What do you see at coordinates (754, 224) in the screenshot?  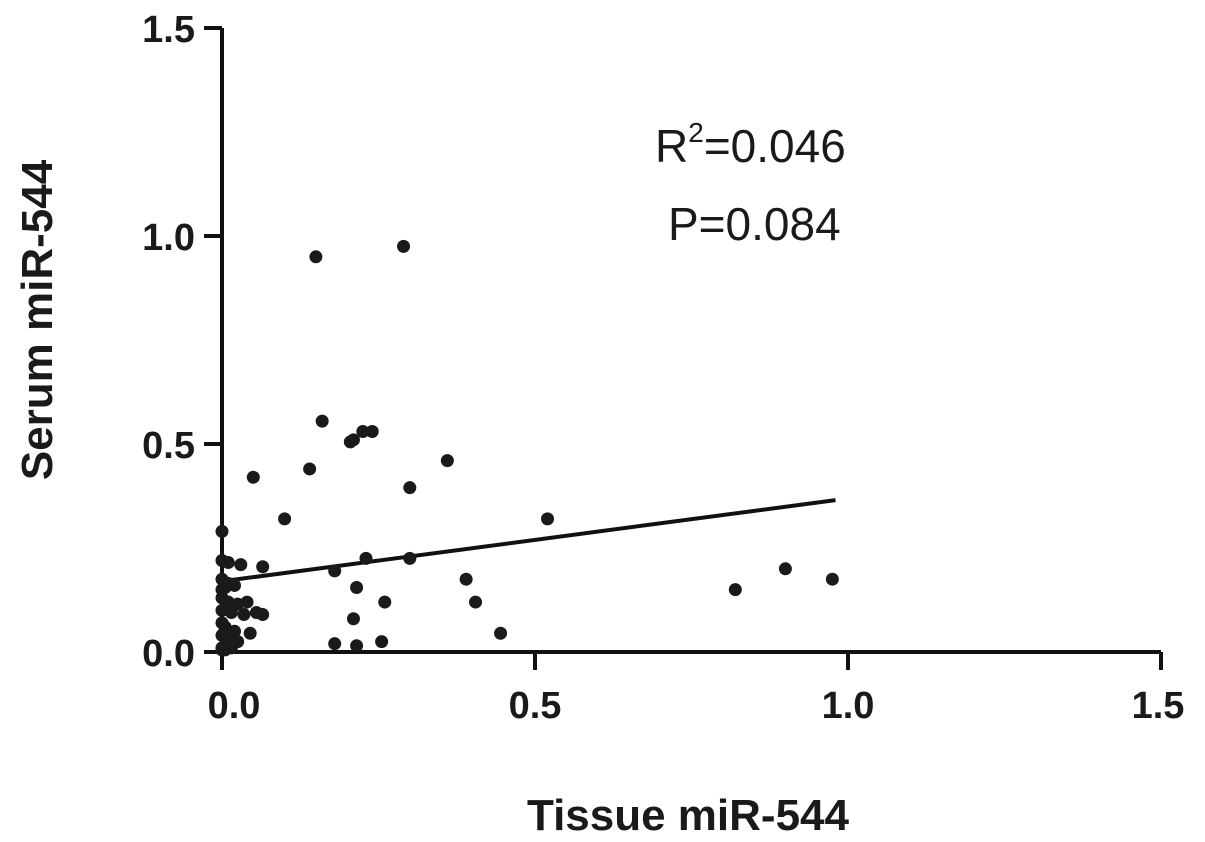 I see `p-value-annotation: P=0.084` at bounding box center [754, 224].